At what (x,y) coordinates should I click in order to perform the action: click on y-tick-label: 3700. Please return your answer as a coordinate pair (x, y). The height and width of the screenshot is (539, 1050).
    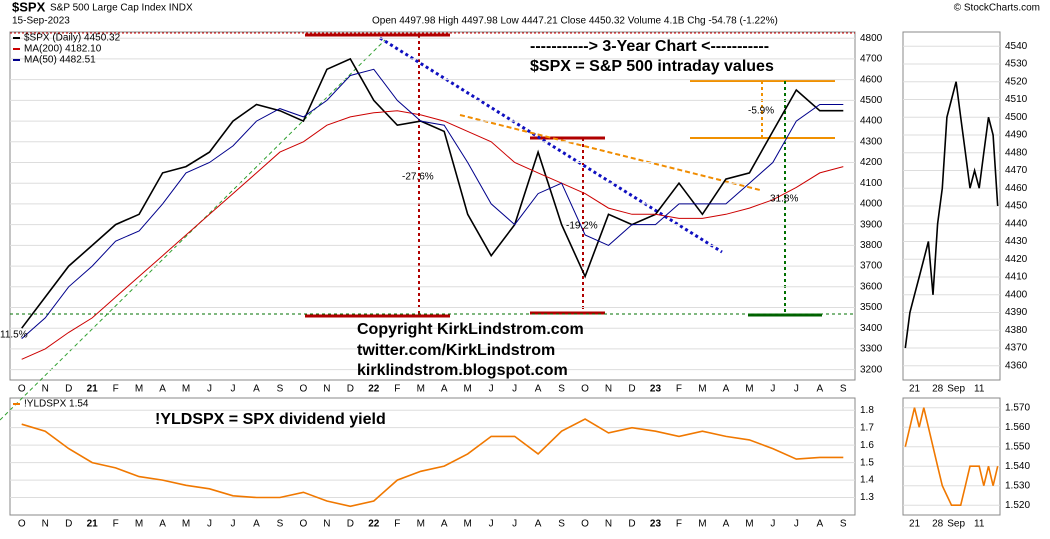
    Looking at the image, I should click on (871, 266).